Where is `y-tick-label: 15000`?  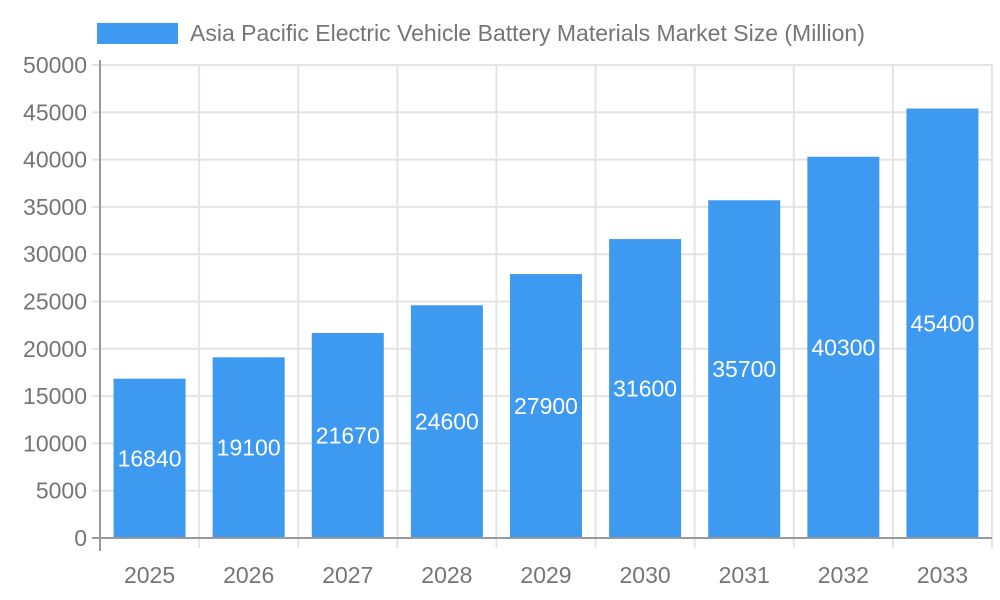 y-tick-label: 15000 is located at coordinates (55, 396).